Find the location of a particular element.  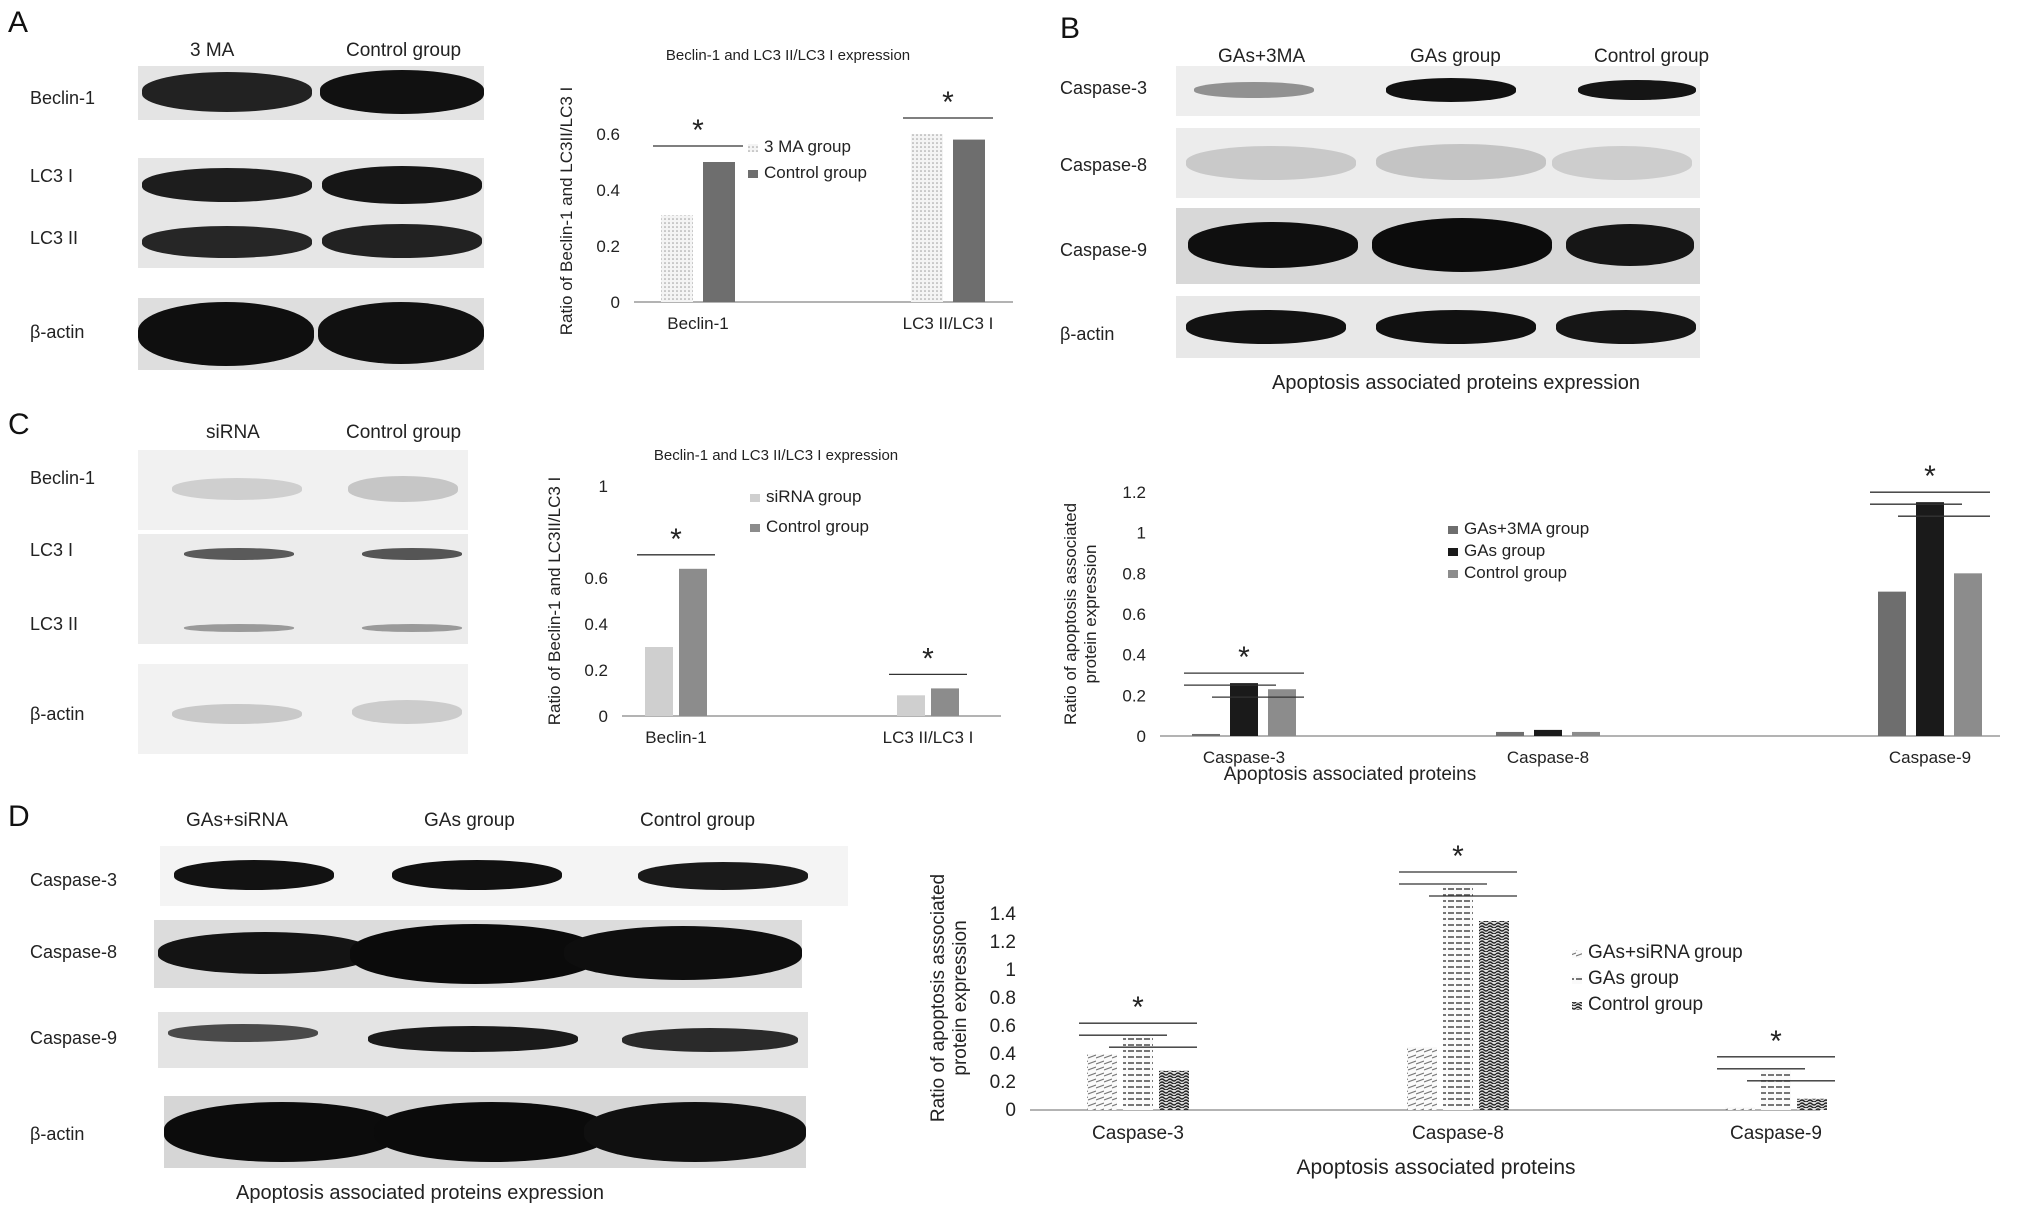

blot-b-row-1: Caspase-3 is located at coordinates (1104, 88).